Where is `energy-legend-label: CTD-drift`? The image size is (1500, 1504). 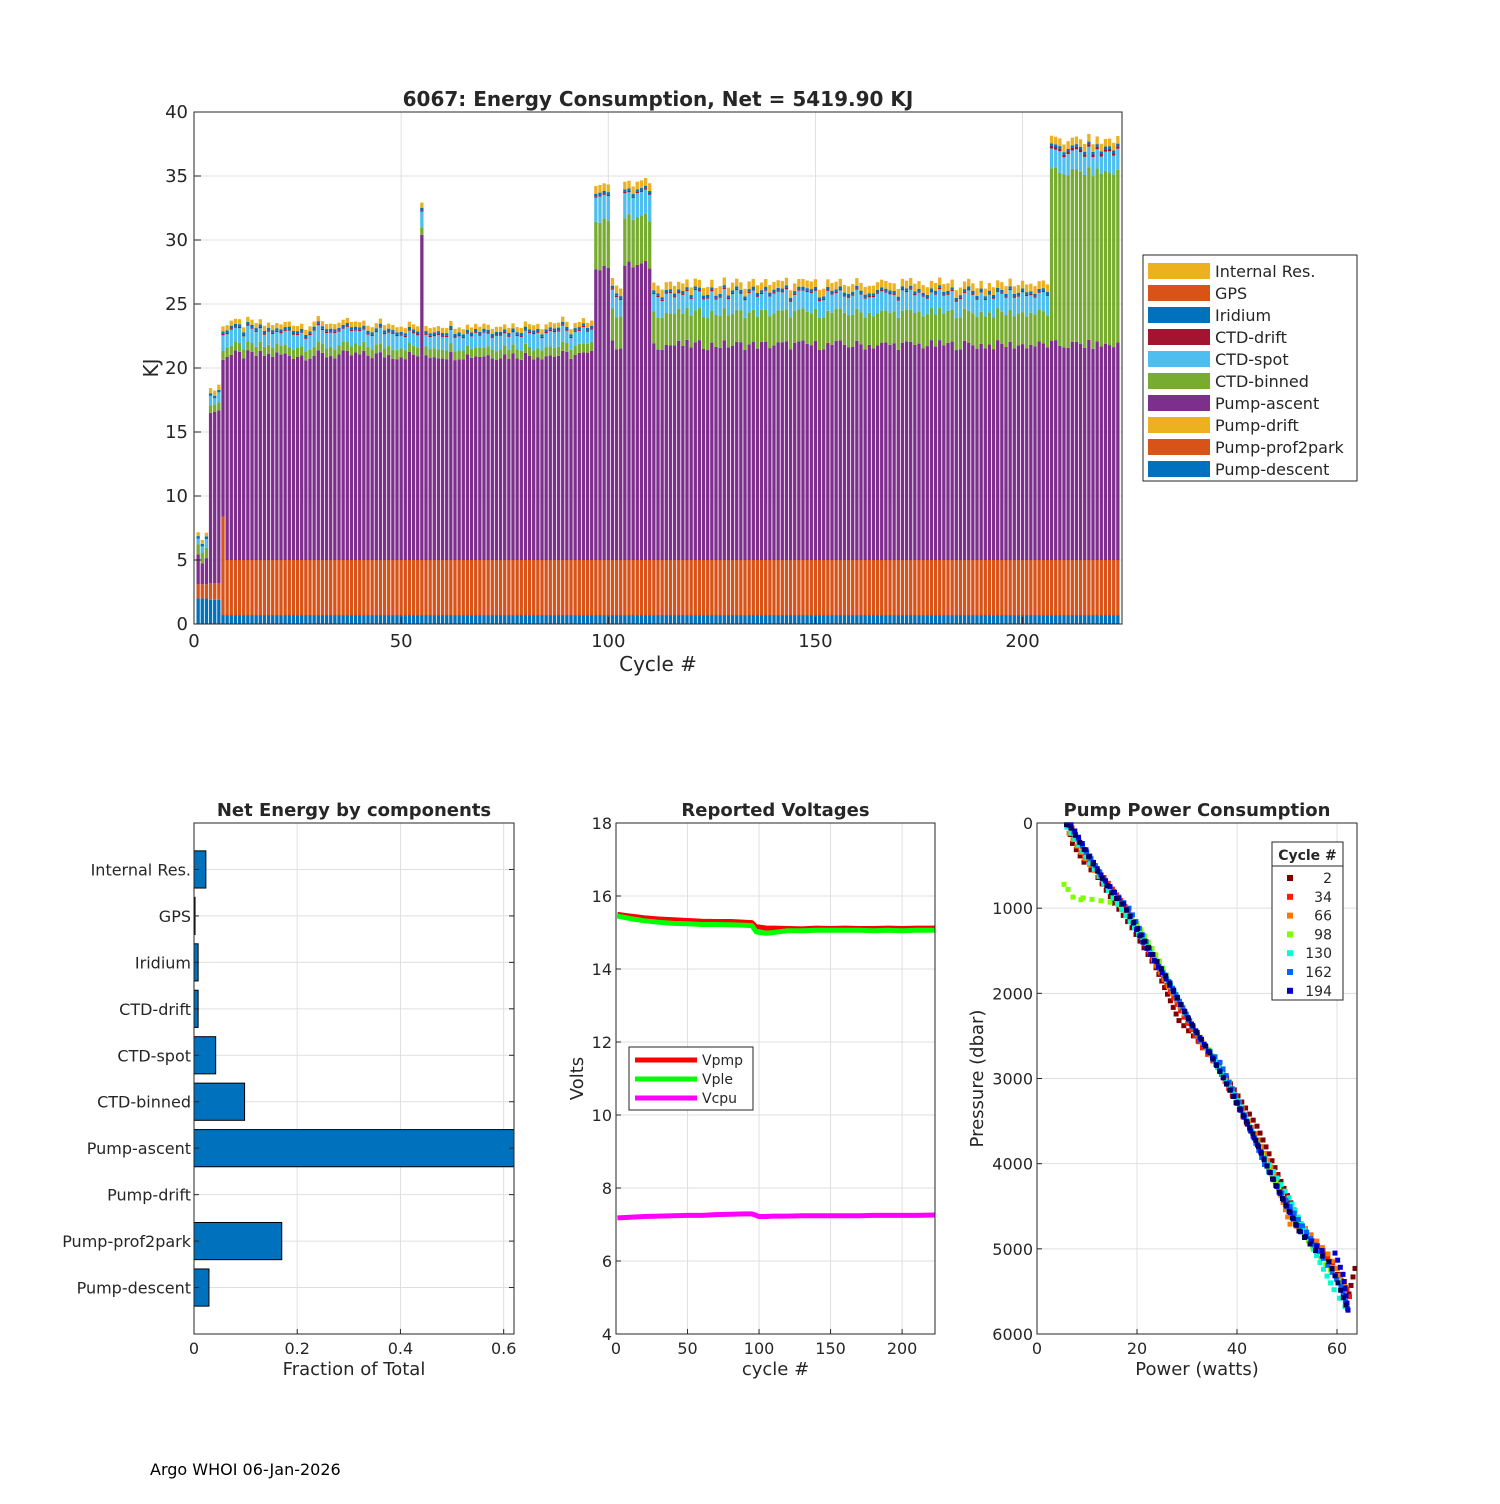 energy-legend-label: CTD-drift is located at coordinates (1251, 337).